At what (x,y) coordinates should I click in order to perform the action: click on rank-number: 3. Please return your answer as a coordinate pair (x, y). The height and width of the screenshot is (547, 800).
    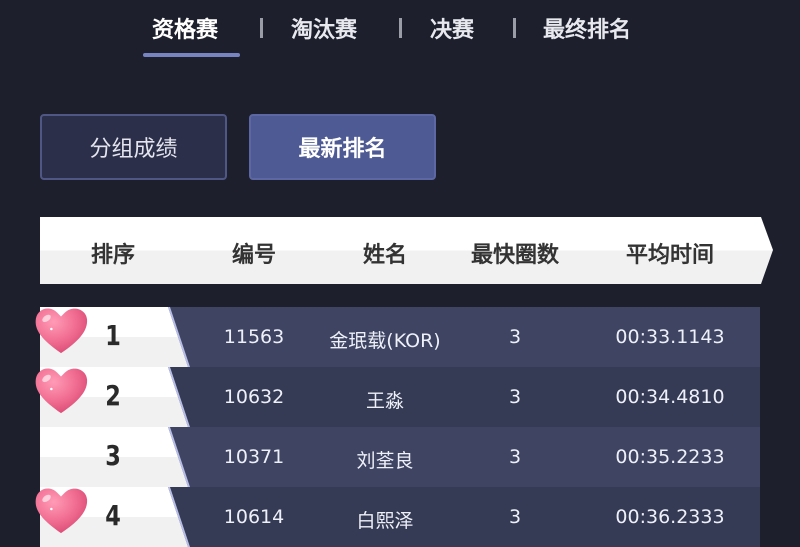
    Looking at the image, I should click on (113, 455).